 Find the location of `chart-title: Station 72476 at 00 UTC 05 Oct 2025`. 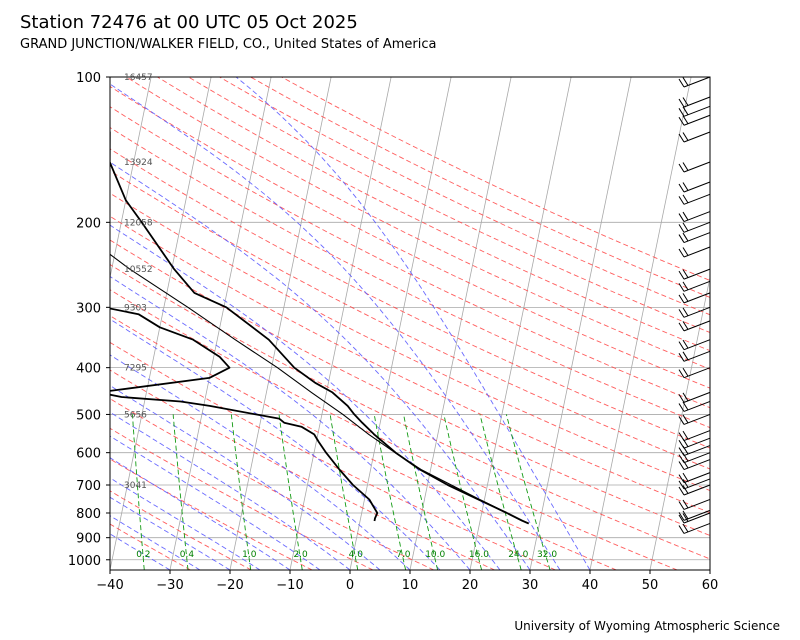

chart-title: Station 72476 at 00 UTC 05 Oct 2025 is located at coordinates (189, 22).